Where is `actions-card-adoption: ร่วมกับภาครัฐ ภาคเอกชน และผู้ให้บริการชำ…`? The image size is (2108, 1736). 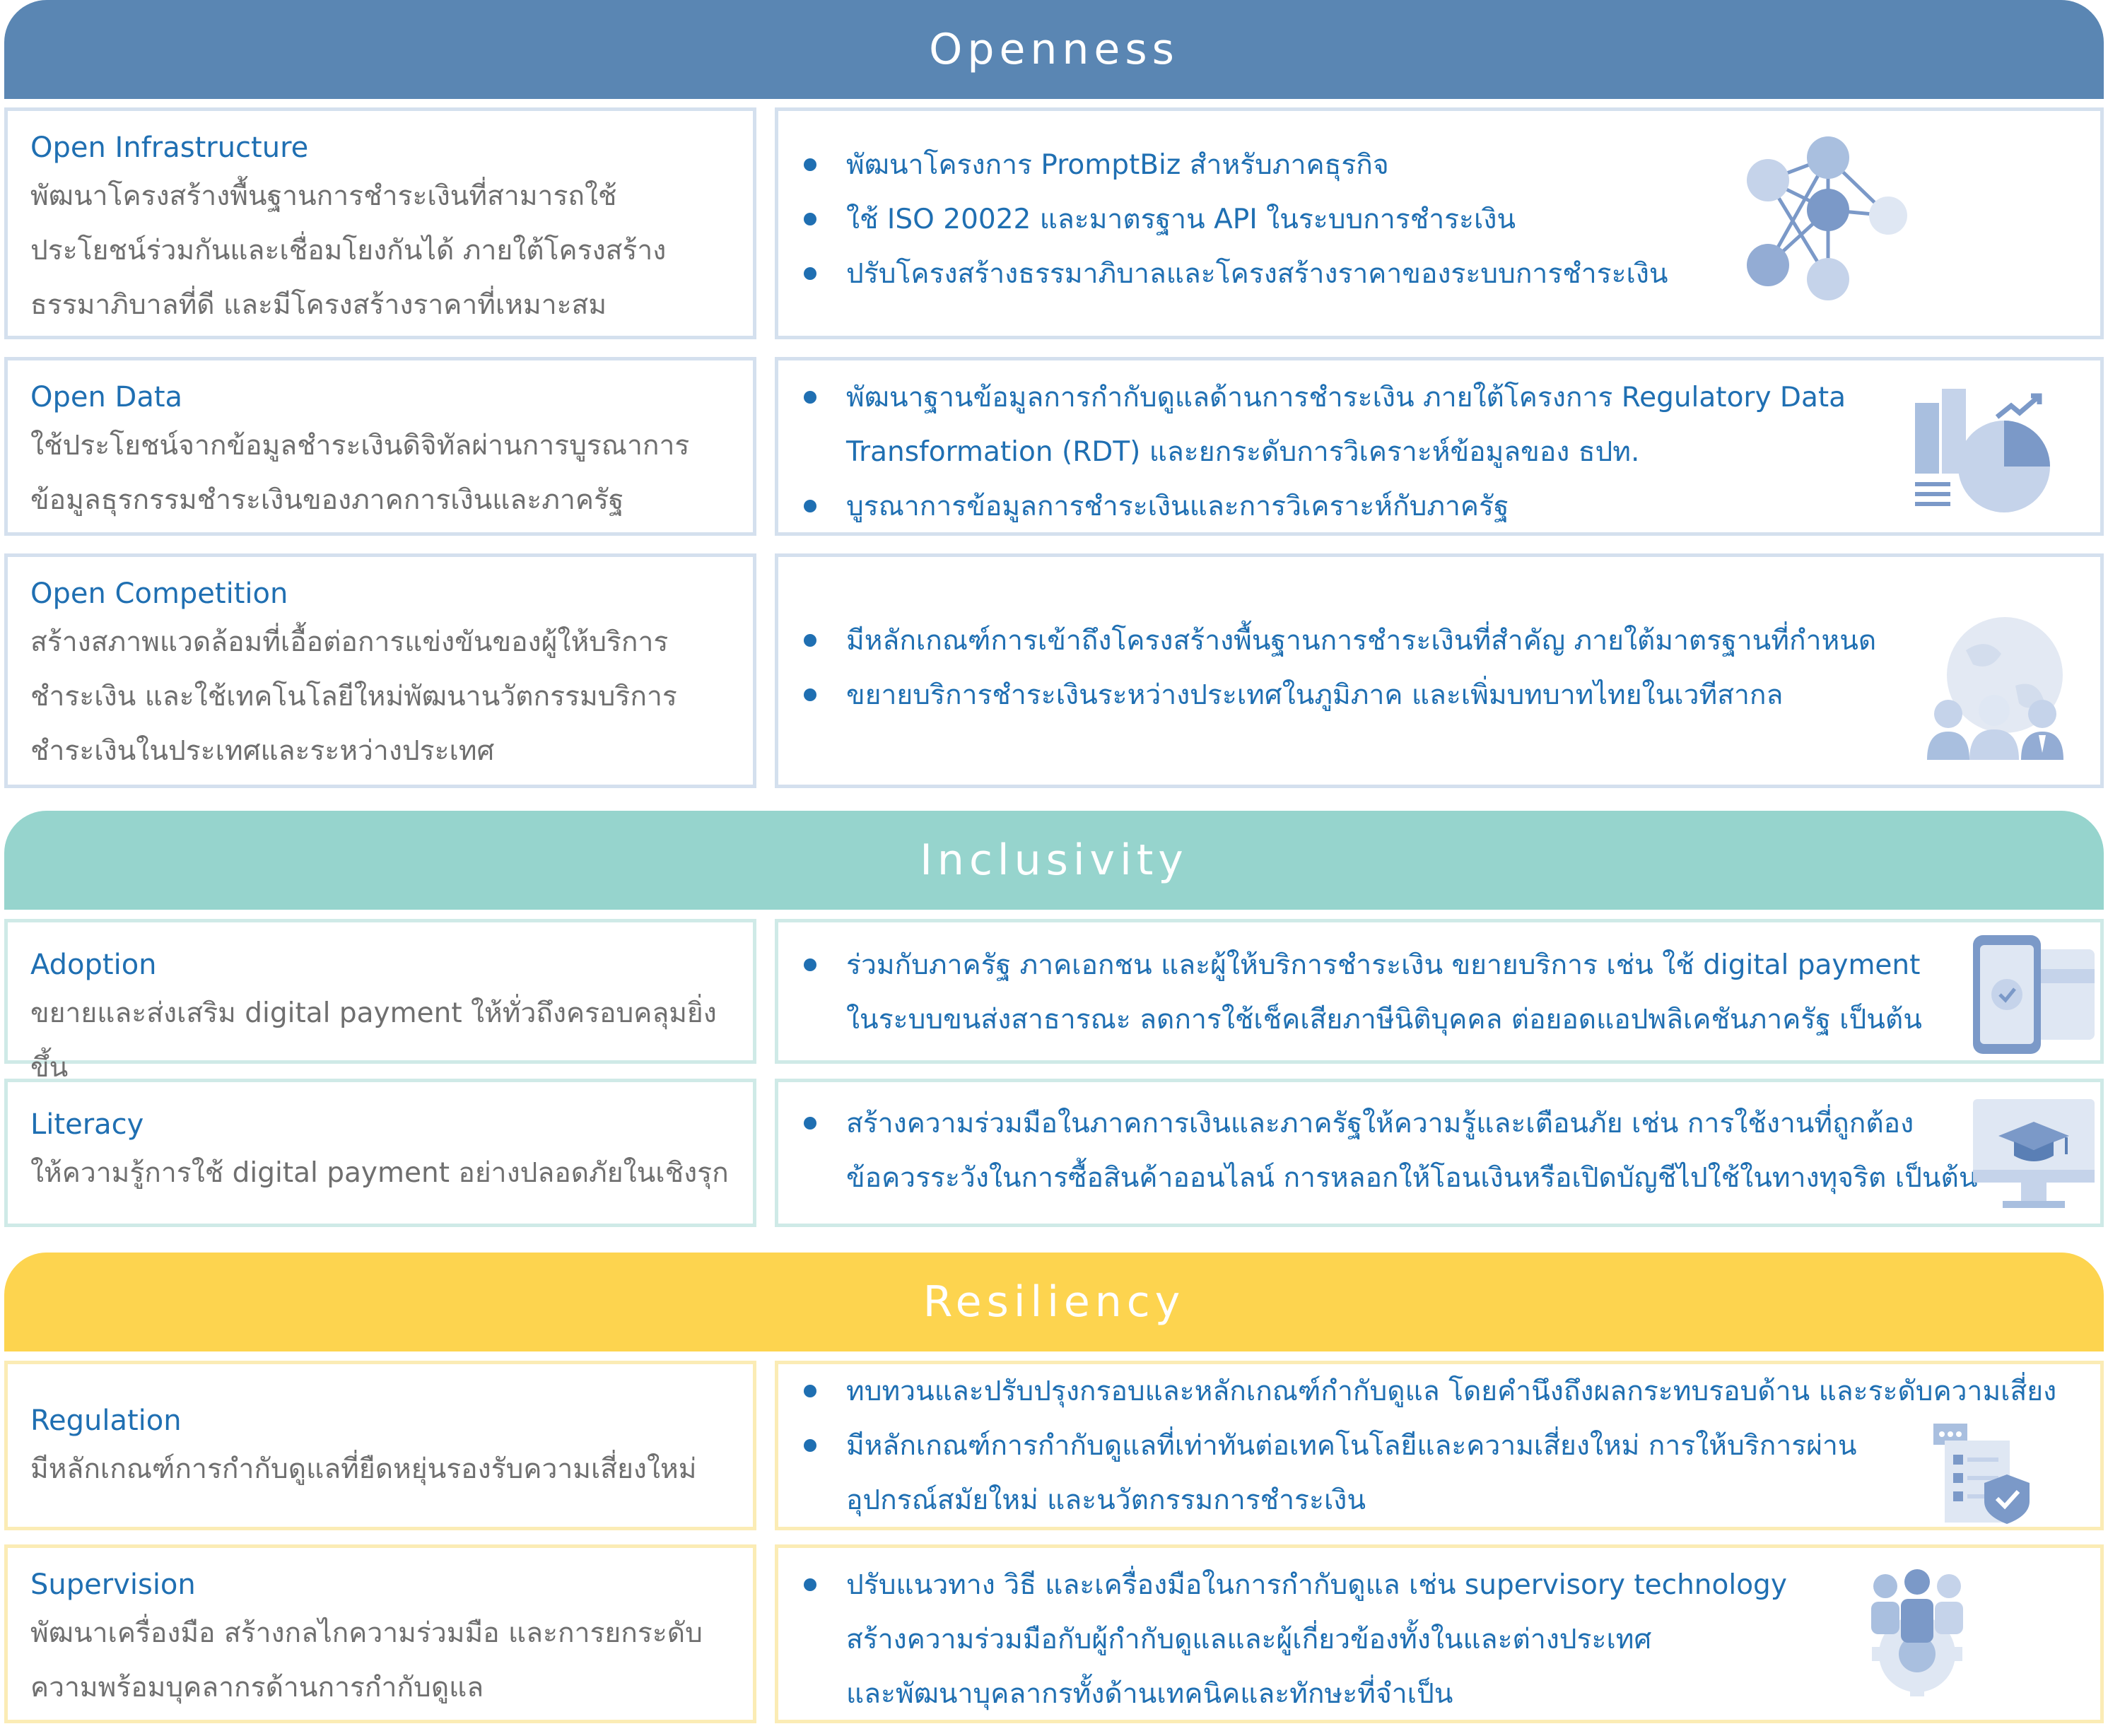
actions-card-adoption: ร่วมกับภาครัฐ ภาคเอกชน และผู้ให้บริการชำ… is located at coordinates (1439, 991).